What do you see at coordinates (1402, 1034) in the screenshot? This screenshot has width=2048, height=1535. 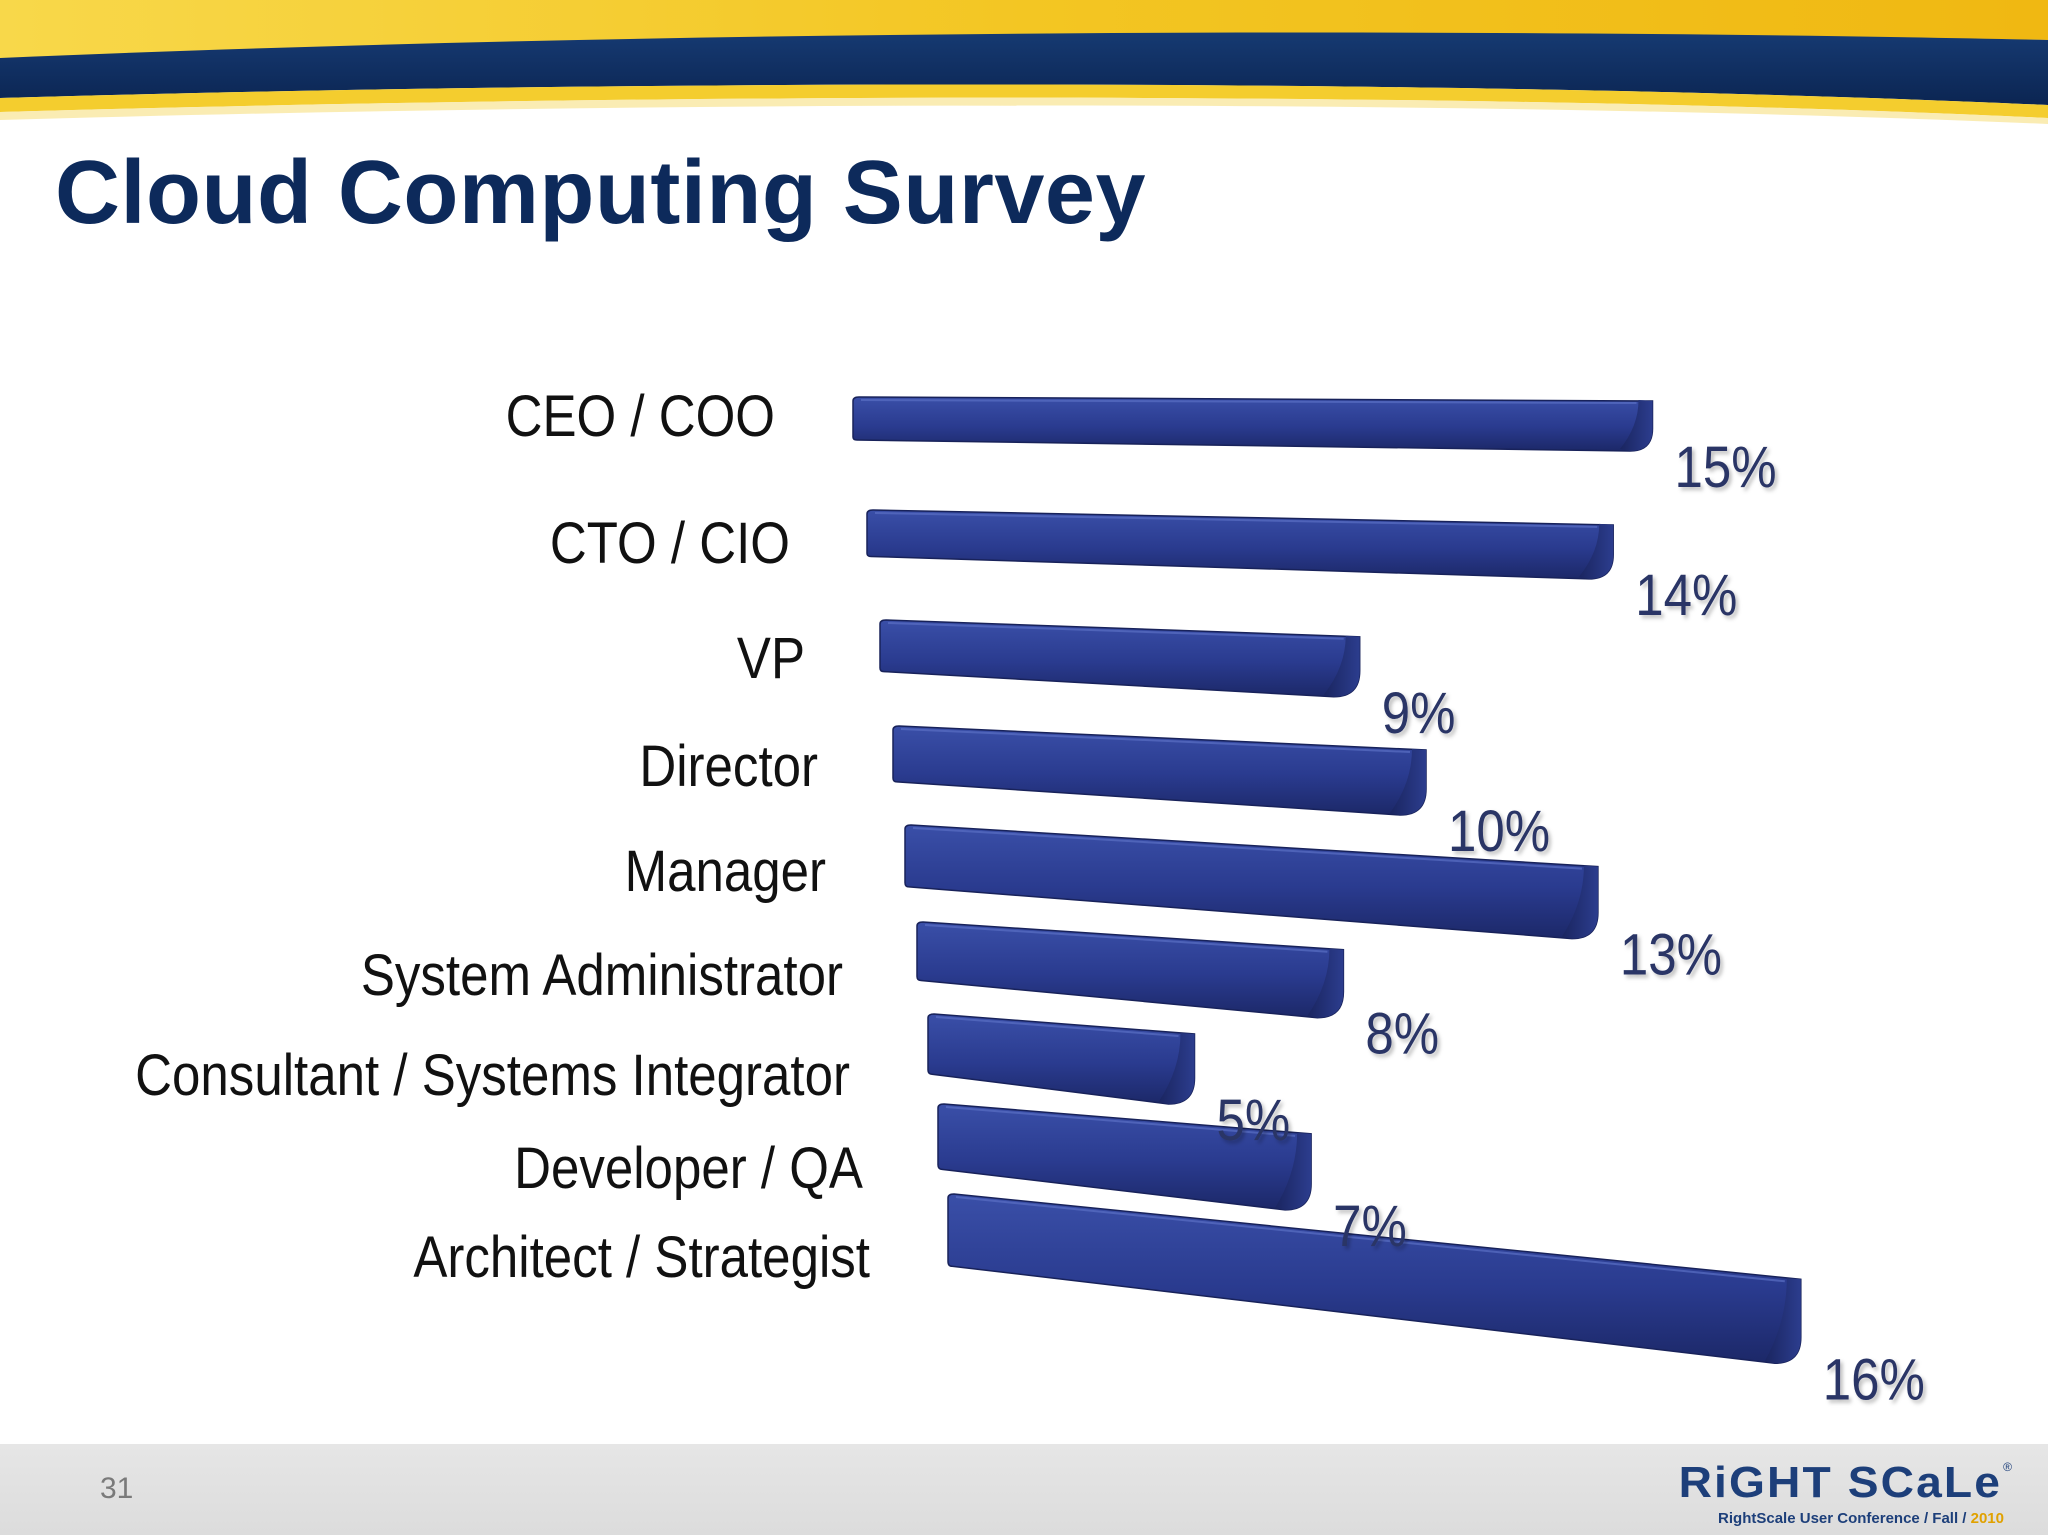 I see `value-label: 8%` at bounding box center [1402, 1034].